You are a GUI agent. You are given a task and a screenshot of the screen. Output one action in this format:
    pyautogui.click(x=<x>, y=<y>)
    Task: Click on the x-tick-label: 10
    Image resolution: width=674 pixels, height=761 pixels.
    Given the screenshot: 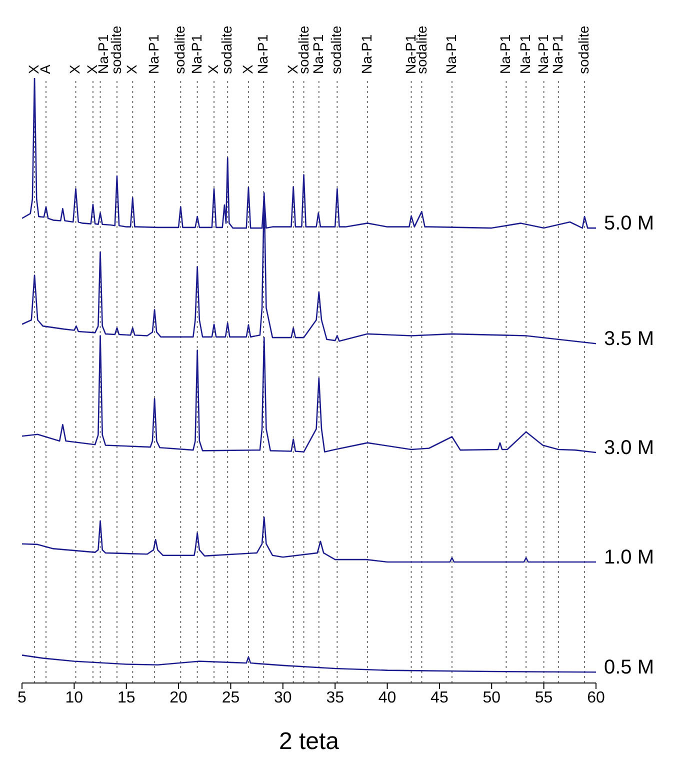 What is the action you would take?
    pyautogui.click(x=74, y=697)
    